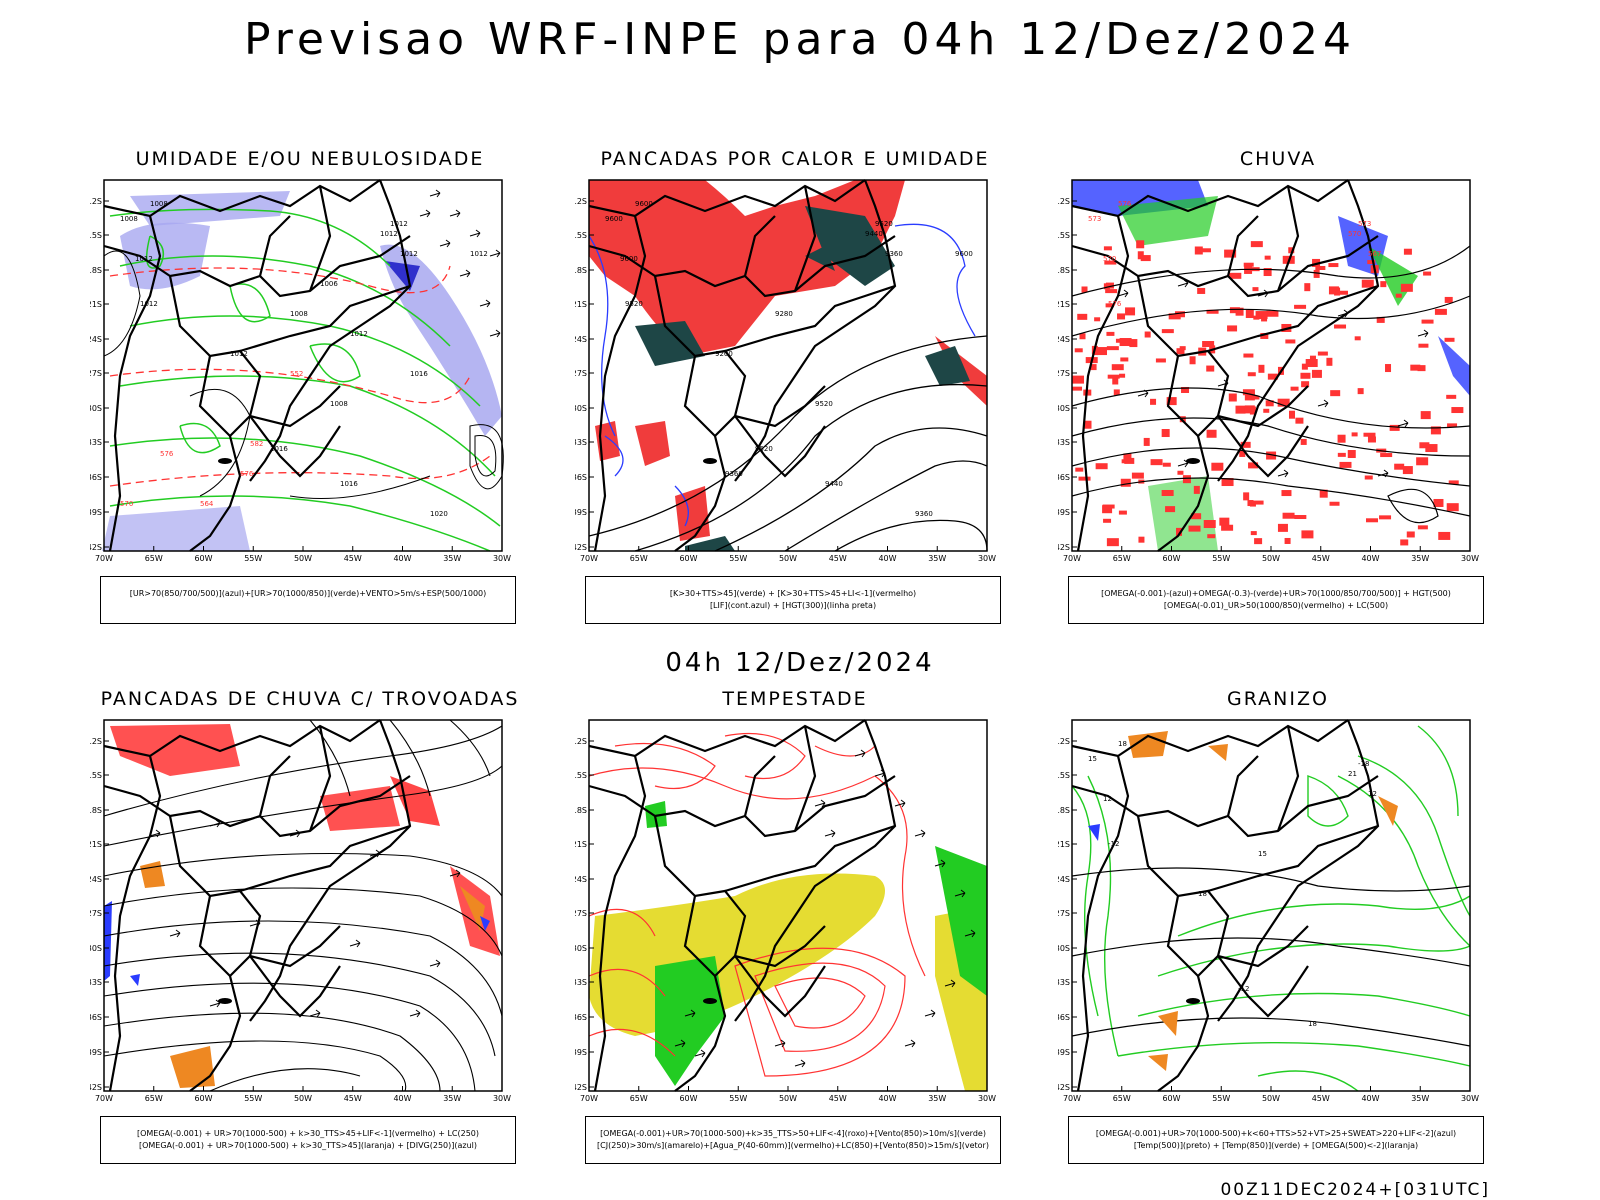 This screenshot has width=1600, height=1200. What do you see at coordinates (639, 558) in the screenshot?
I see `lon-label: 65W` at bounding box center [639, 558].